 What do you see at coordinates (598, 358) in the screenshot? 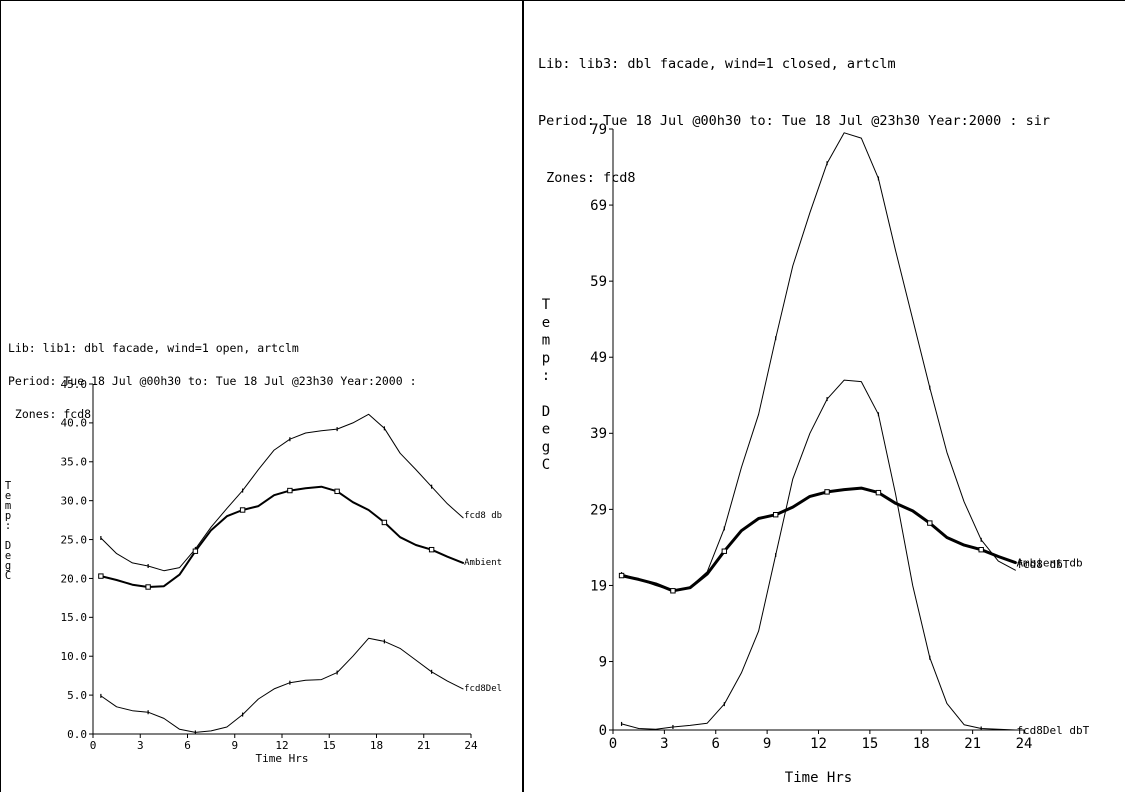
I see `y-tick-label: 49` at bounding box center [598, 358].